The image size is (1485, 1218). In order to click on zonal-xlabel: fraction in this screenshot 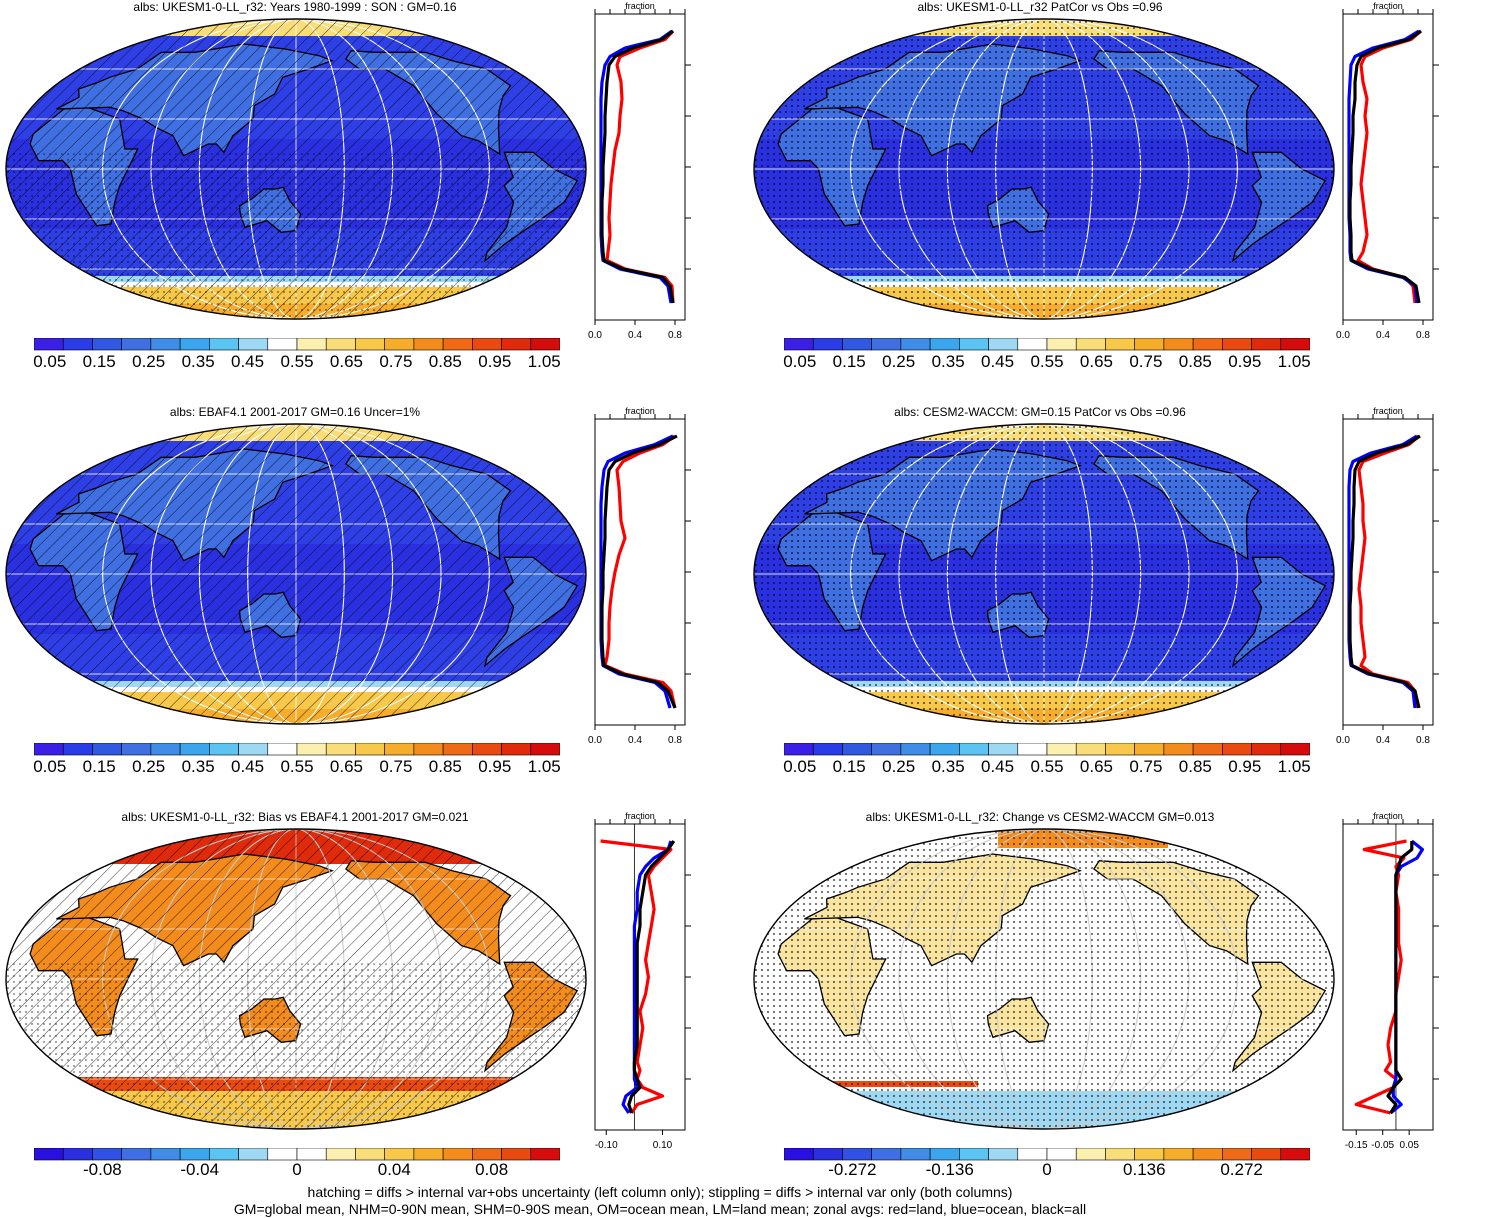, I will do `click(1388, 816)`.